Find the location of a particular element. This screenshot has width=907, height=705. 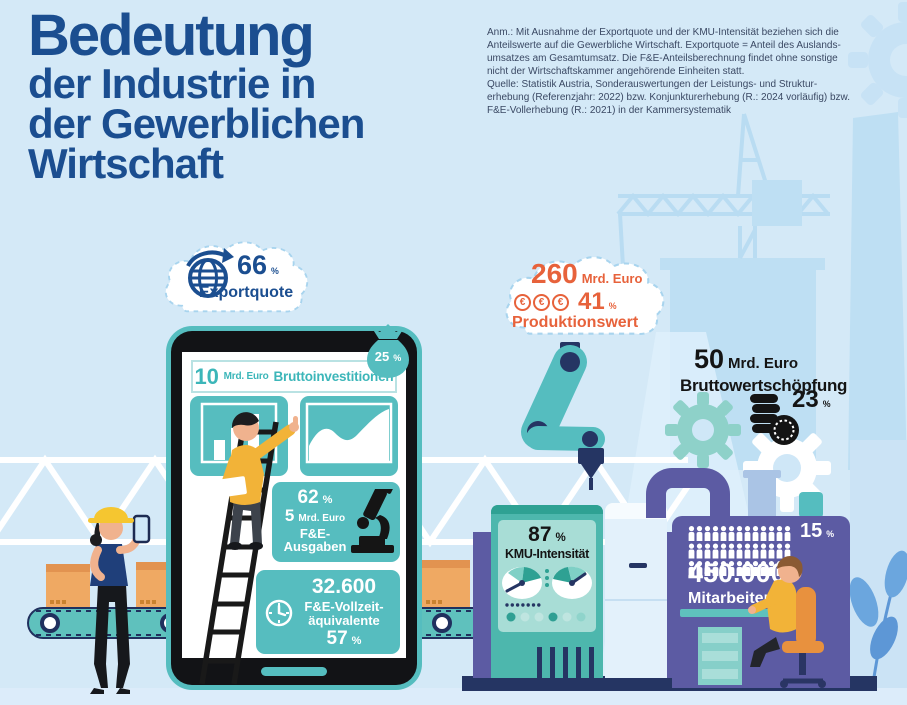

kmu-pct: 87 is located at coordinates (540, 534).